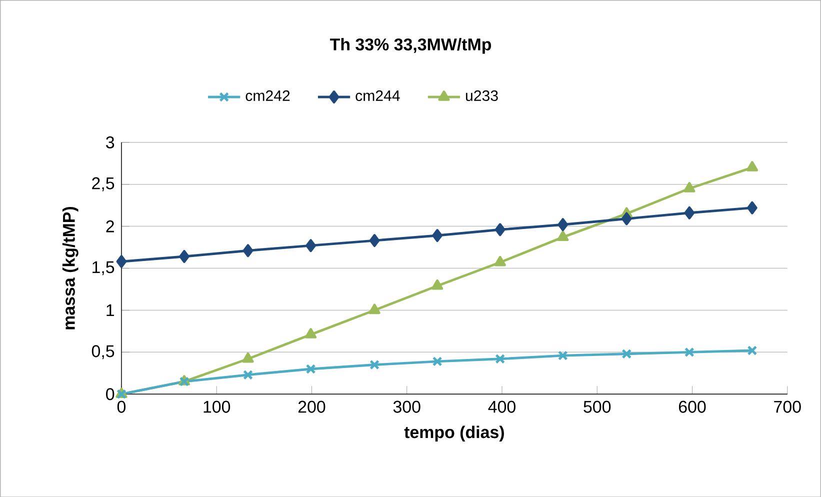  Describe the element at coordinates (502, 406) in the screenshot. I see `x-tick-label: 400` at that location.